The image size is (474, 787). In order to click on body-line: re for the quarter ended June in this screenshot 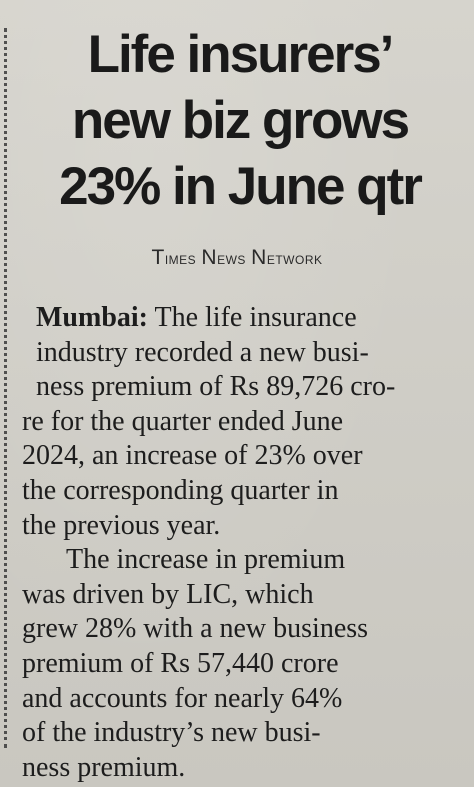, I will do `click(183, 421)`.